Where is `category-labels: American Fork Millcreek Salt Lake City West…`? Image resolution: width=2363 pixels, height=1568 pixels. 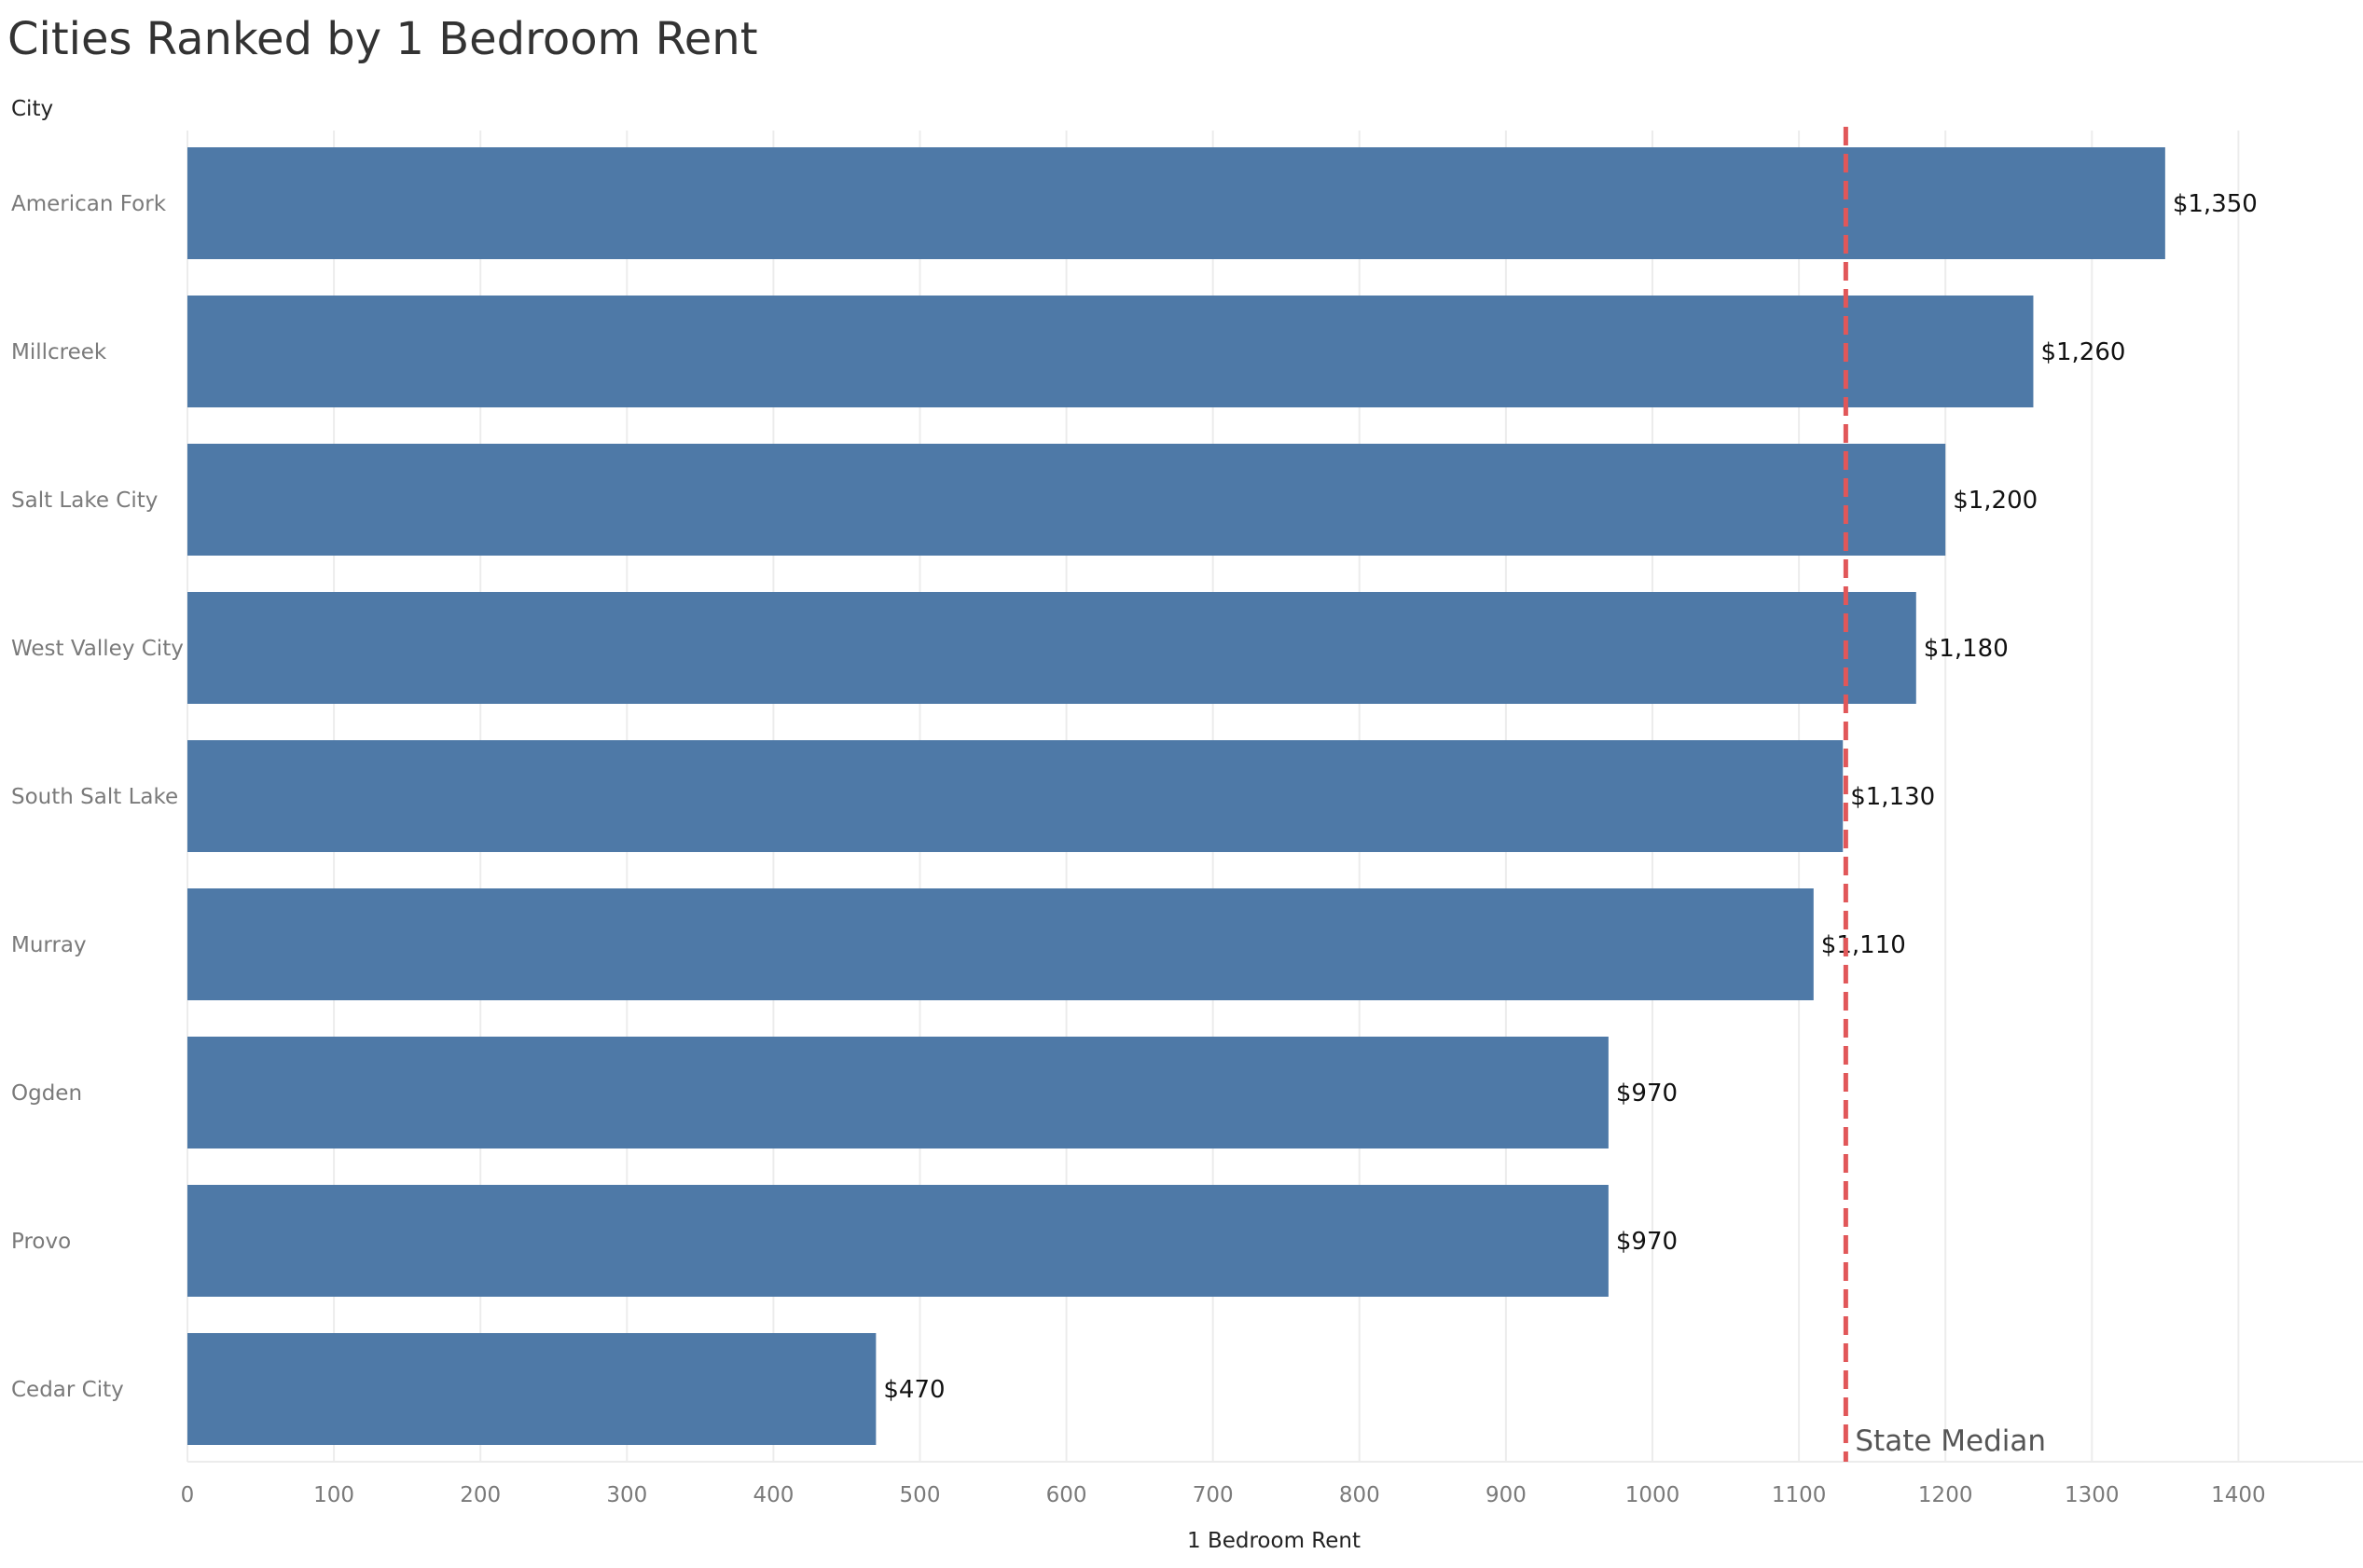 category-labels: American Fork Millcreek Salt Lake City West… is located at coordinates (97, 797).